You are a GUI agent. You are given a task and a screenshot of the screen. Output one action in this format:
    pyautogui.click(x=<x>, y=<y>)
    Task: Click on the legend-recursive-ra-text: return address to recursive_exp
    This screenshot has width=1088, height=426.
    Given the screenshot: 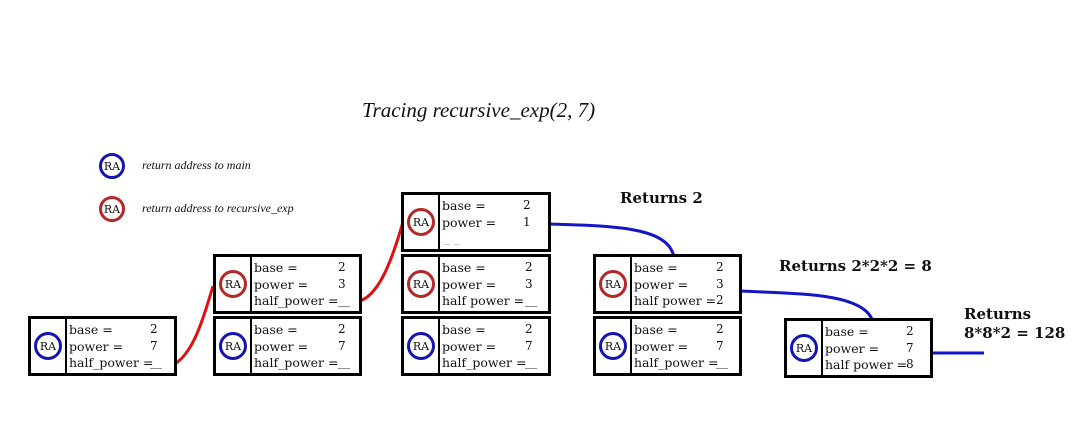 What is the action you would take?
    pyautogui.click(x=218, y=208)
    